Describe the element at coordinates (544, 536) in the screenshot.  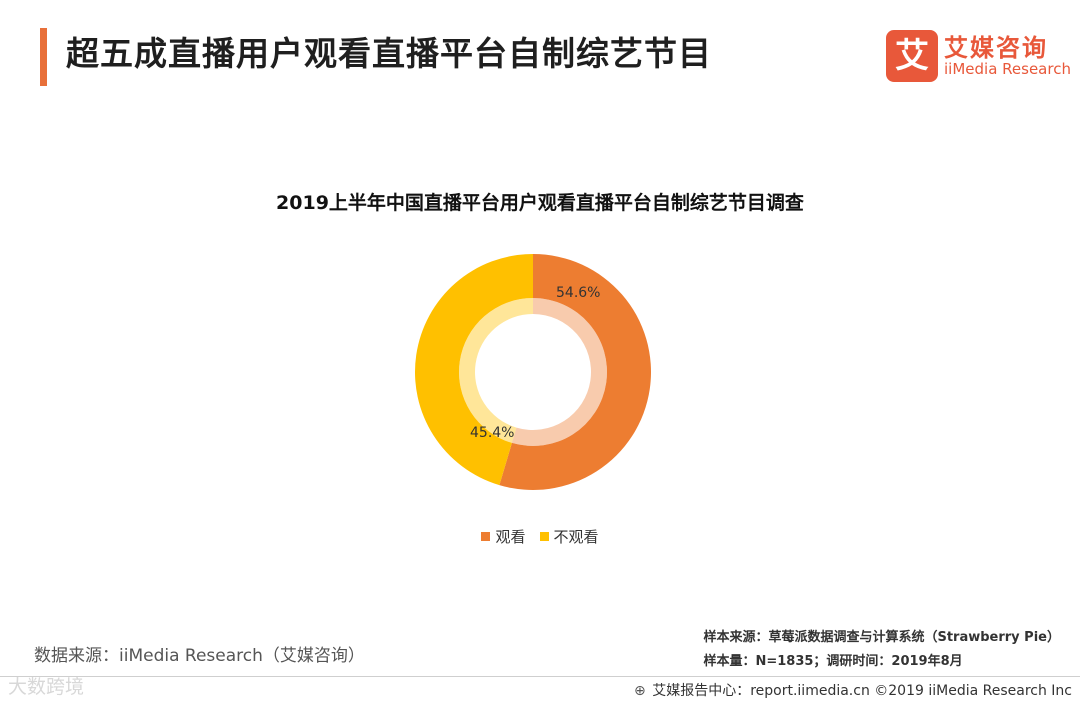
I see `legend-swatch-not-watch` at that location.